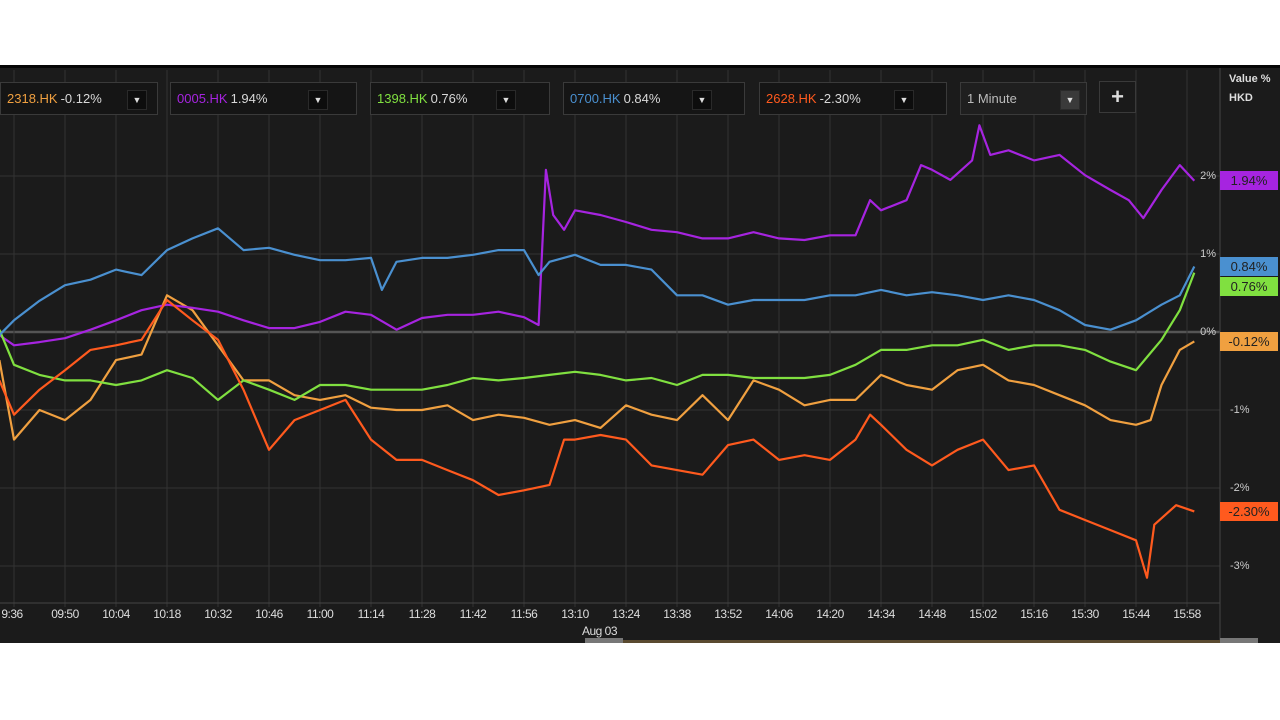 This screenshot has width=1280, height=720. Describe the element at coordinates (830, 614) in the screenshot. I see `x-tick-label: 14:20` at that location.